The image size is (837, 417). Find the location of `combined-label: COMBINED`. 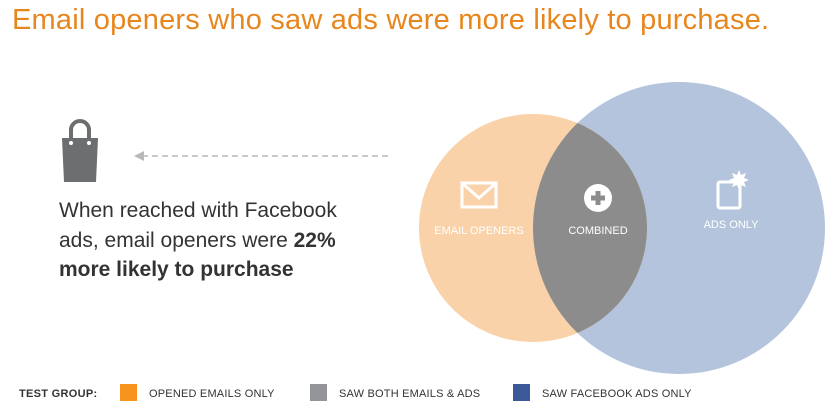

combined-label: COMBINED is located at coordinates (597, 231).